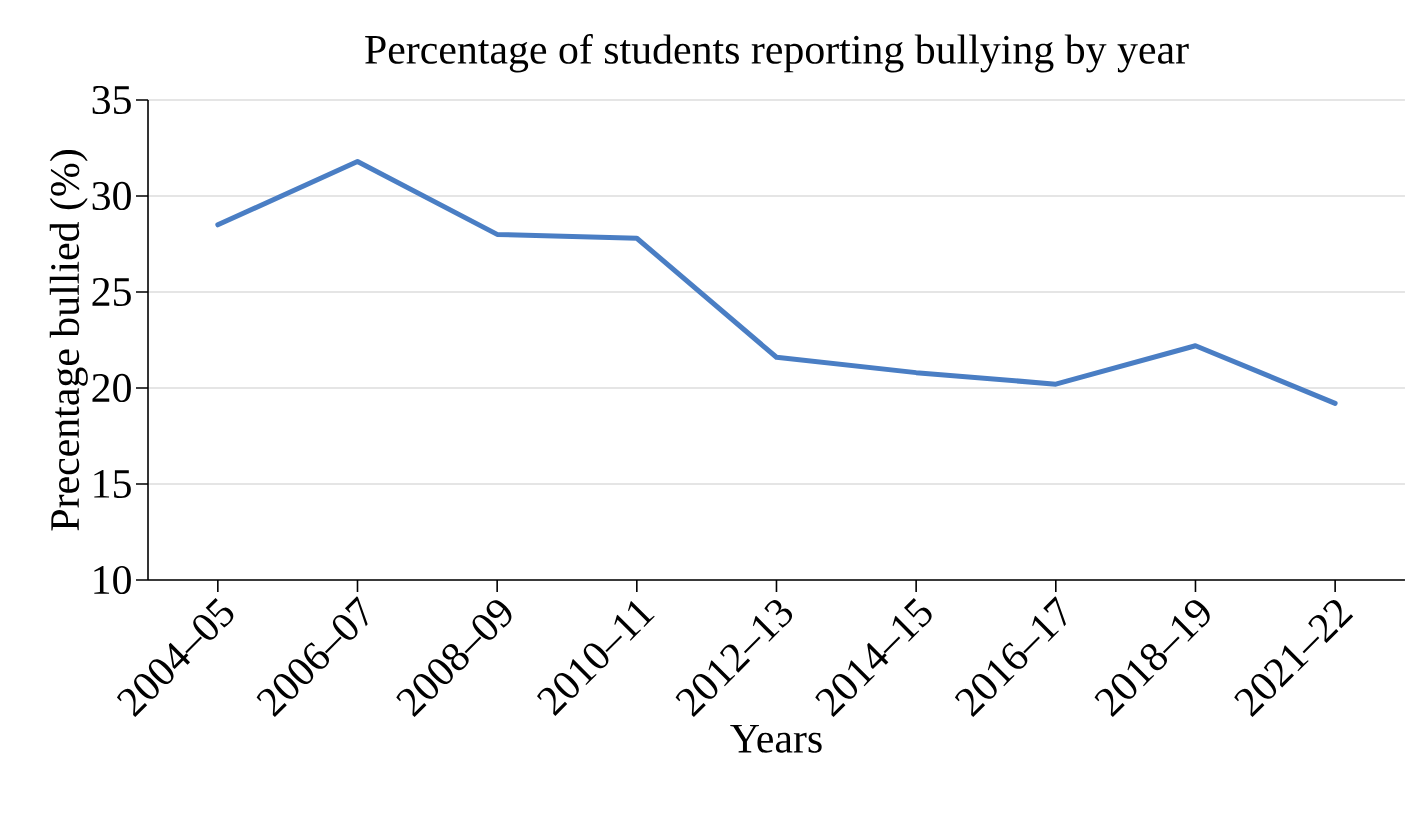 This screenshot has height=836, width=1418. Describe the element at coordinates (776, 738) in the screenshot. I see `x-axis-title: Years` at that location.